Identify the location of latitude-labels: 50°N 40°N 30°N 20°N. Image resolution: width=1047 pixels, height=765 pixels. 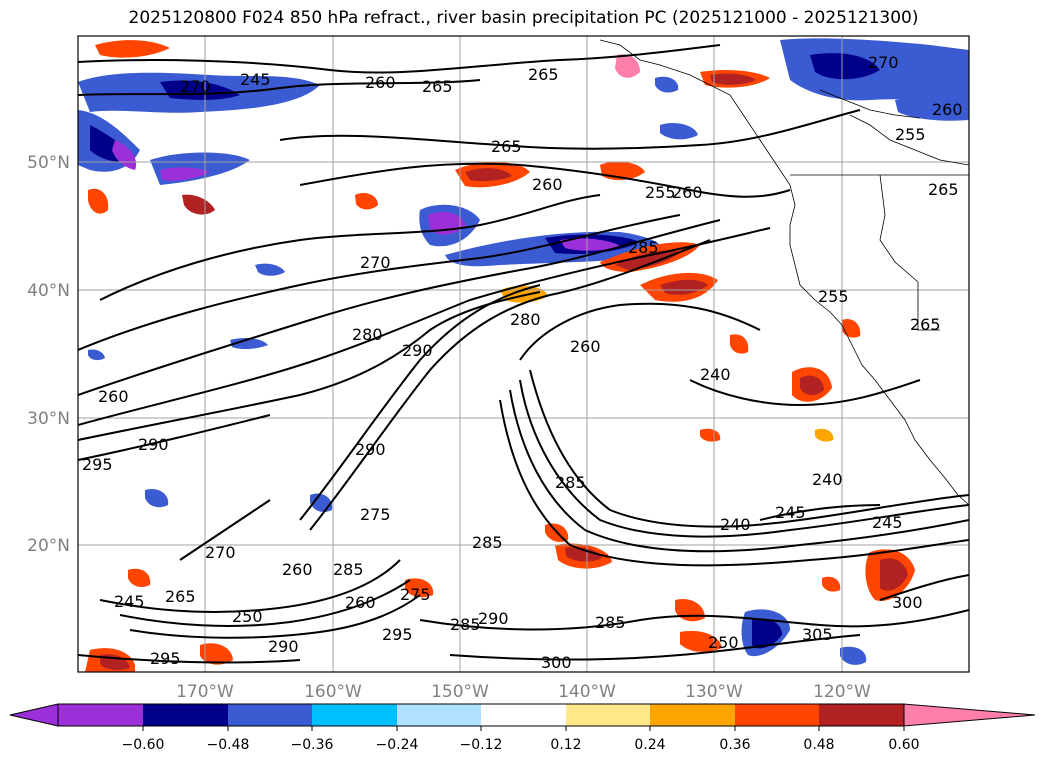
(48, 354).